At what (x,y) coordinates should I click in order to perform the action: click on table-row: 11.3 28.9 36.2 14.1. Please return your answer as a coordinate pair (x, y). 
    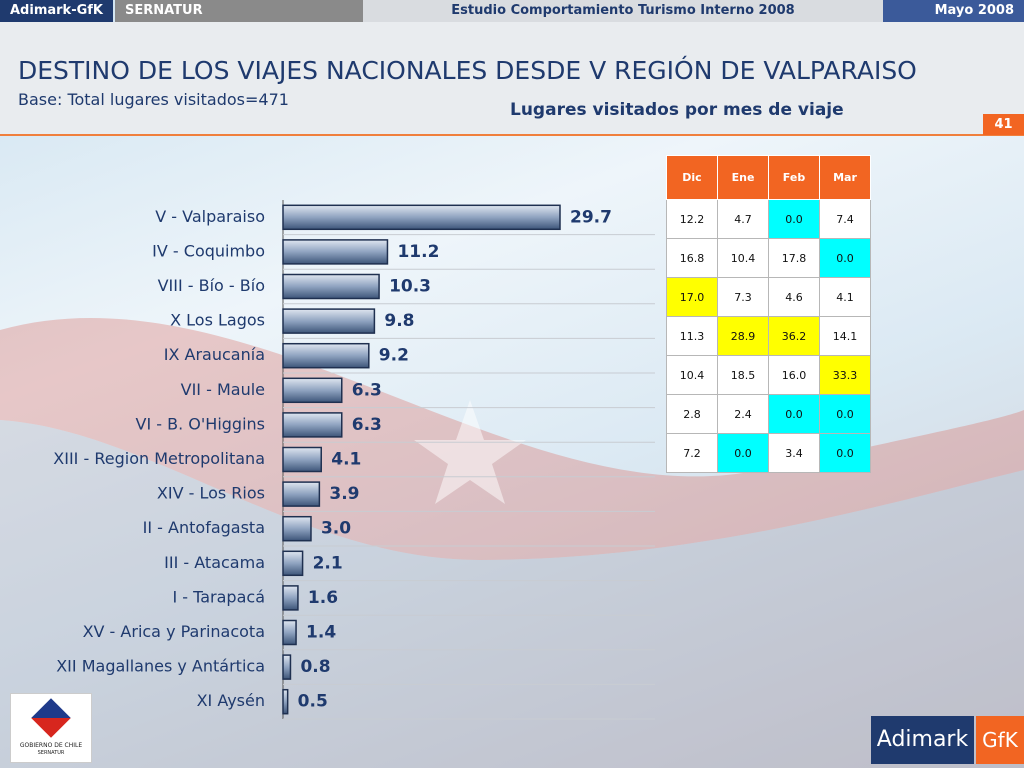
    Looking at the image, I should click on (768, 336).